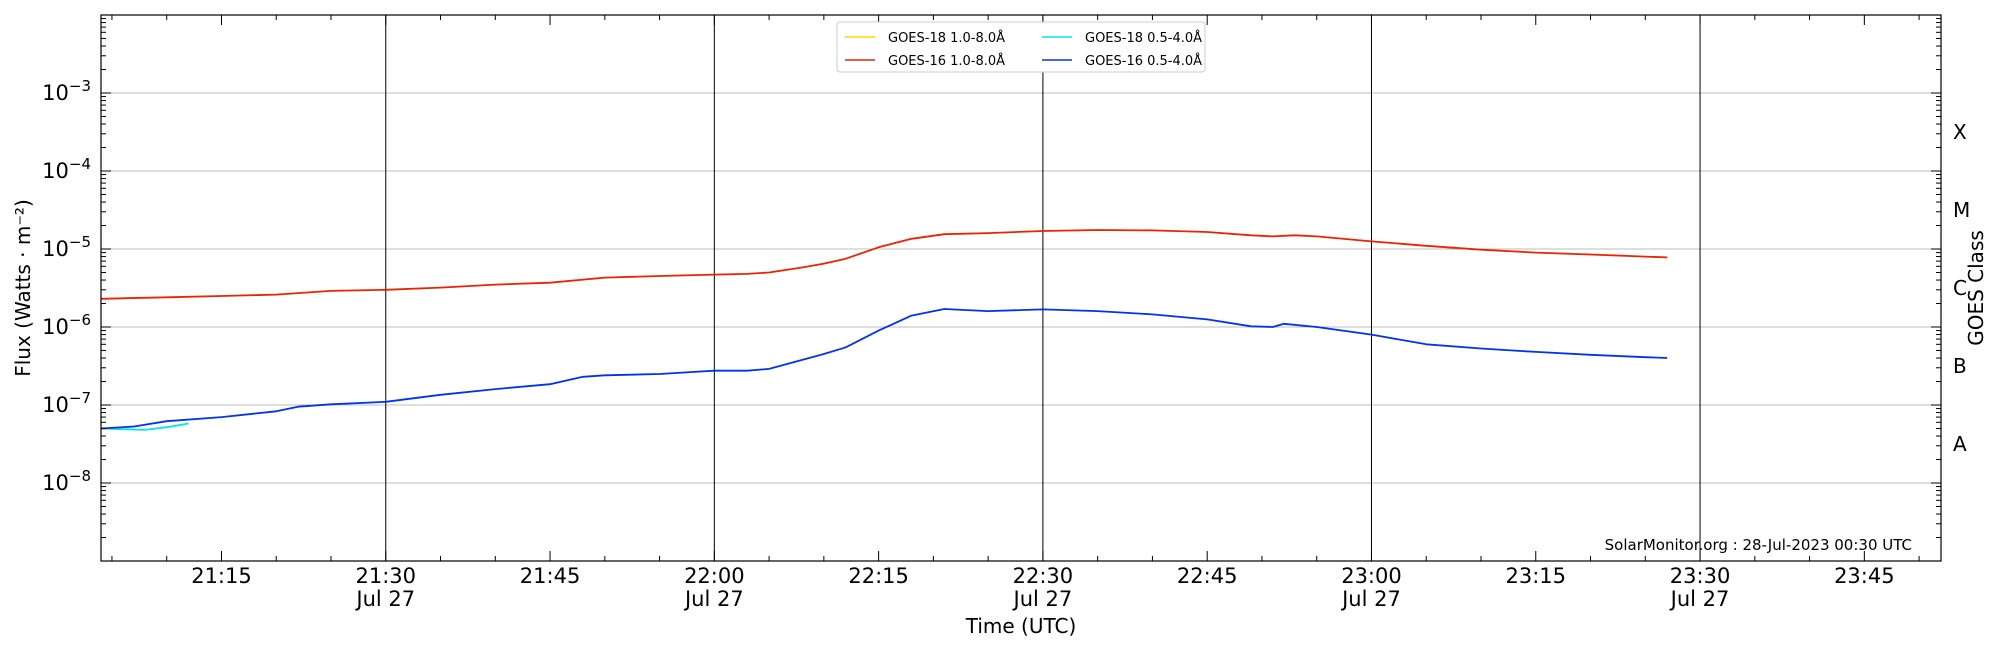 This screenshot has width=2000, height=654. Describe the element at coordinates (1758, 545) in the screenshot. I see `footer-credit: SolarMonitor.org : 28-Jul-2023 00:30 UTC` at that location.